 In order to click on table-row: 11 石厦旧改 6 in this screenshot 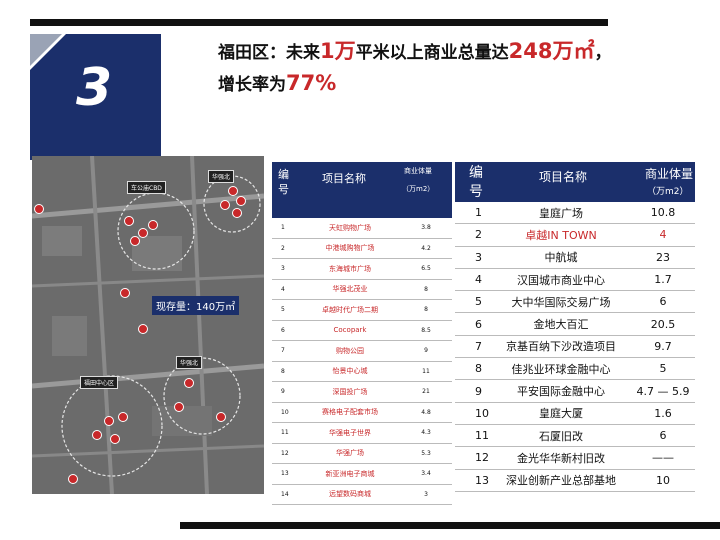, I will do `click(575, 436)`.